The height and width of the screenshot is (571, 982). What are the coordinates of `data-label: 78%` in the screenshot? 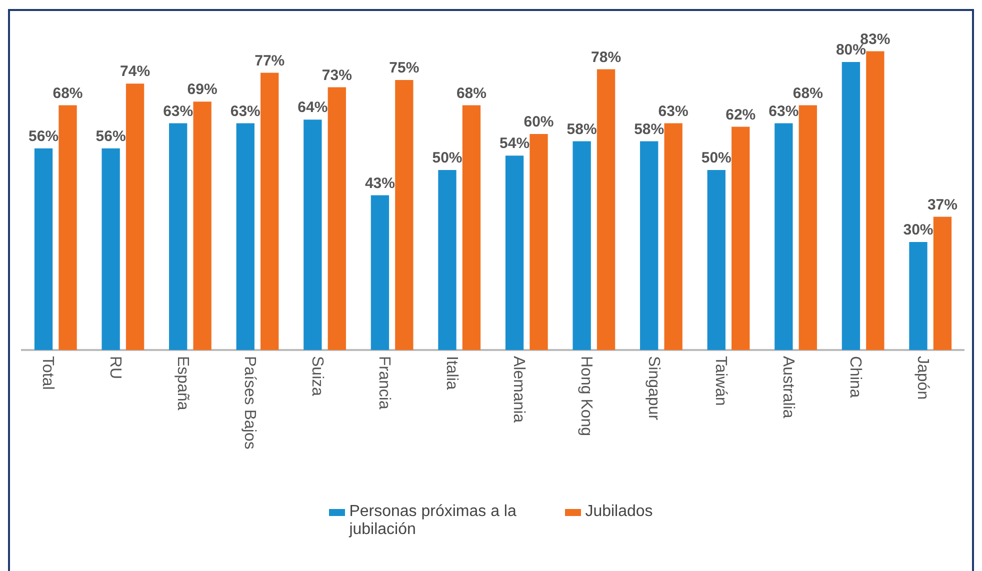 It's located at (606, 57).